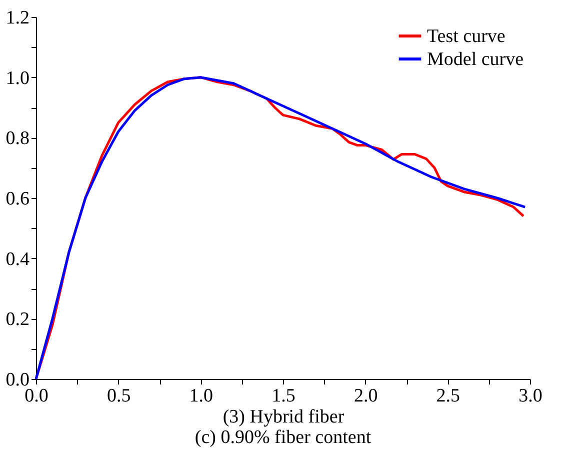 This screenshot has width=578, height=450. Describe the element at coordinates (448, 396) in the screenshot. I see `x-tick-label: 2.5` at that location.